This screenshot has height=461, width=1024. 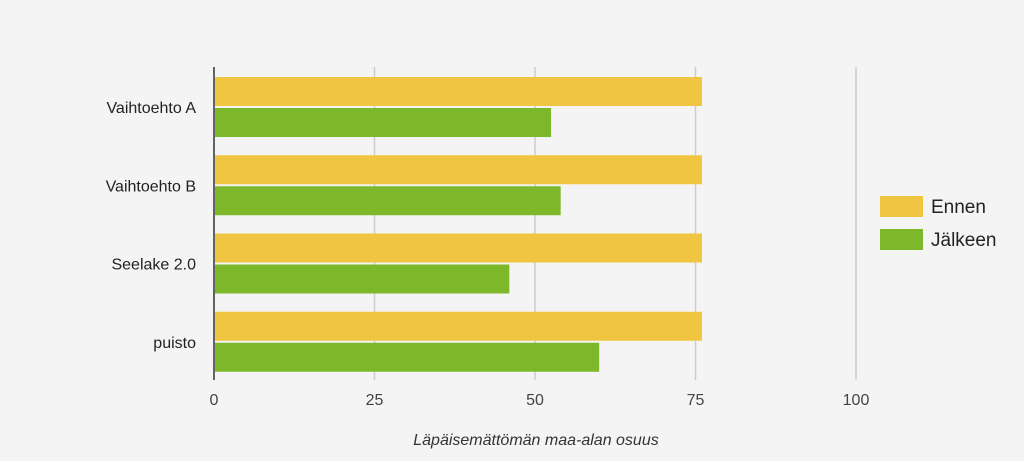 I want to click on category-label: puisto, so click(x=174, y=343).